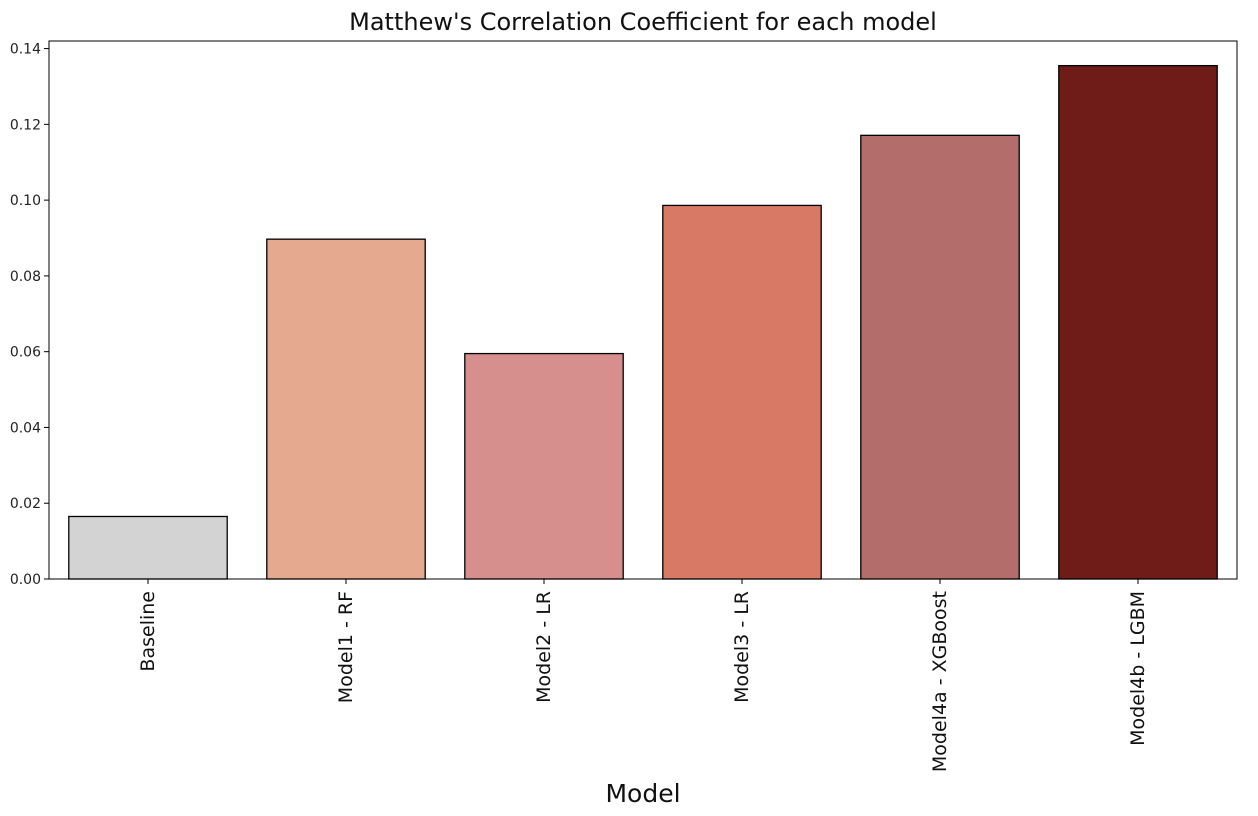  What do you see at coordinates (346, 647) in the screenshot?
I see `x-tick-label: Model1 - RF` at bounding box center [346, 647].